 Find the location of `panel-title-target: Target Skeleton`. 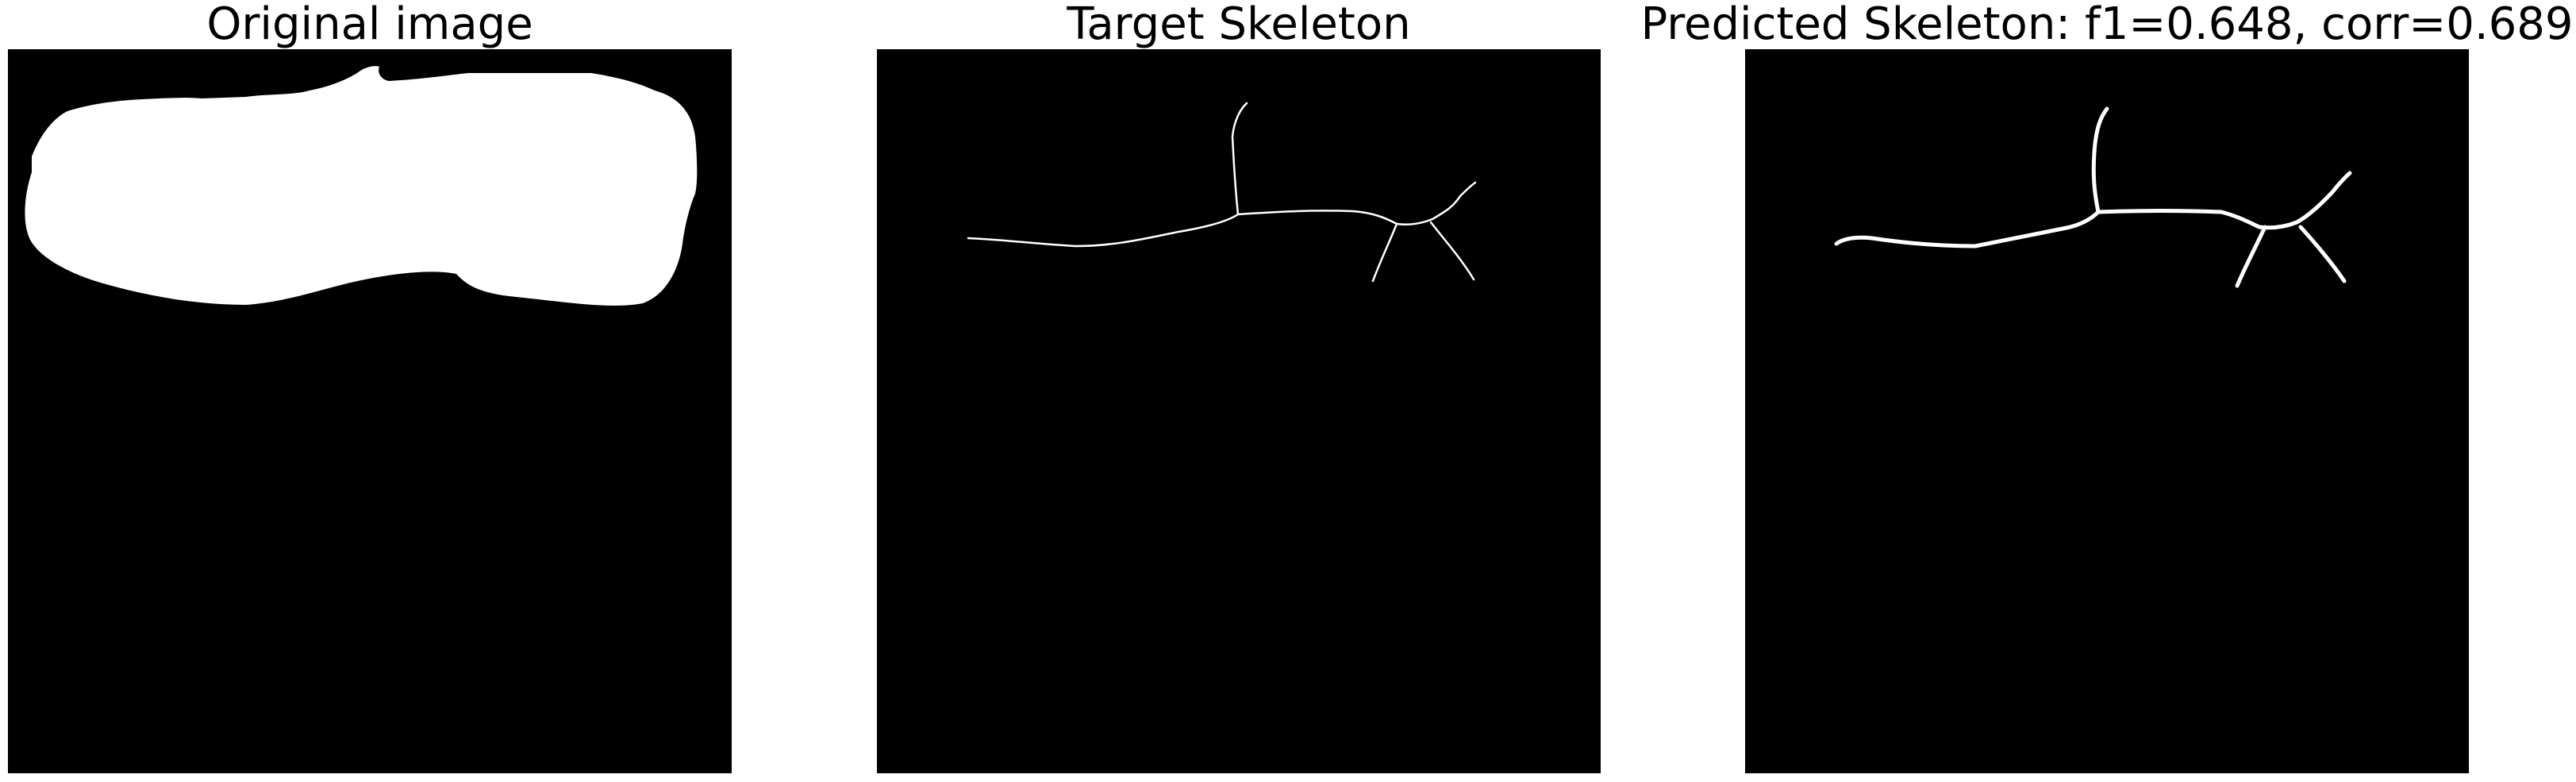

panel-title-target: Target Skeleton is located at coordinates (1239, 25).